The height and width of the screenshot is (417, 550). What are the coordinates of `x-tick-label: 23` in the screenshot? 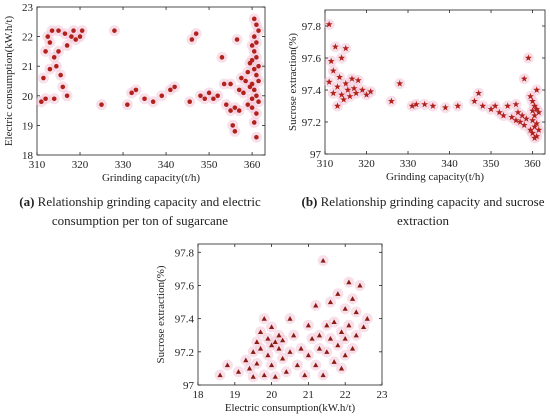 It's located at (383, 395).